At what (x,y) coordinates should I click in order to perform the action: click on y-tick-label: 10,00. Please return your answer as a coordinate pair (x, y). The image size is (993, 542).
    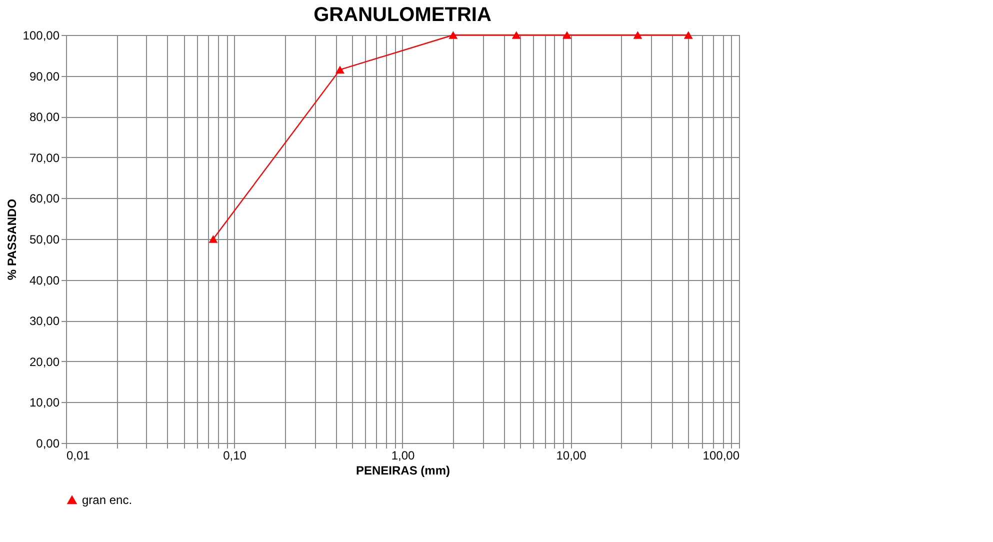
    Looking at the image, I should click on (44, 403).